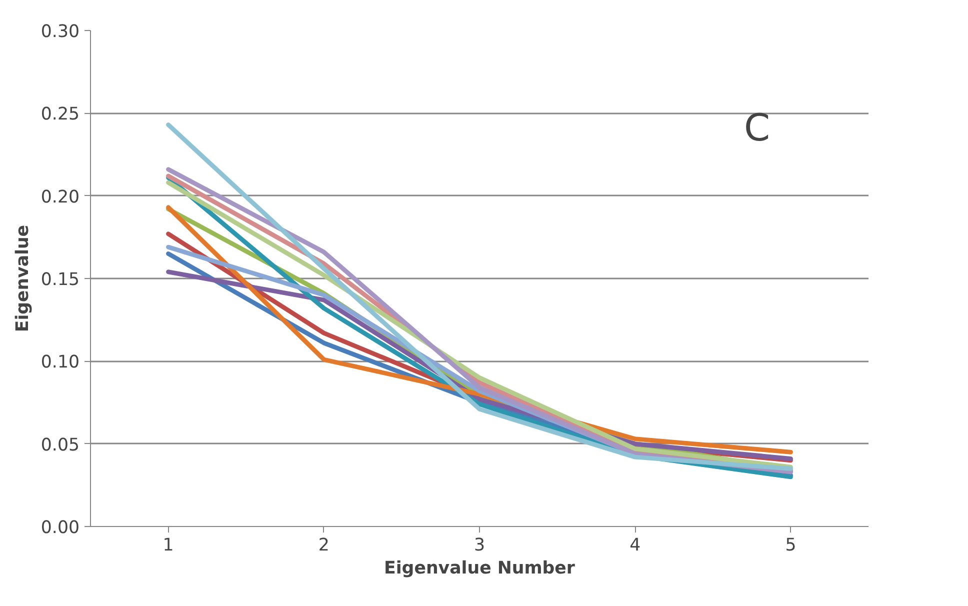 This screenshot has width=968, height=606. Describe the element at coordinates (790, 546) in the screenshot. I see `x-tick-label: 5` at that location.